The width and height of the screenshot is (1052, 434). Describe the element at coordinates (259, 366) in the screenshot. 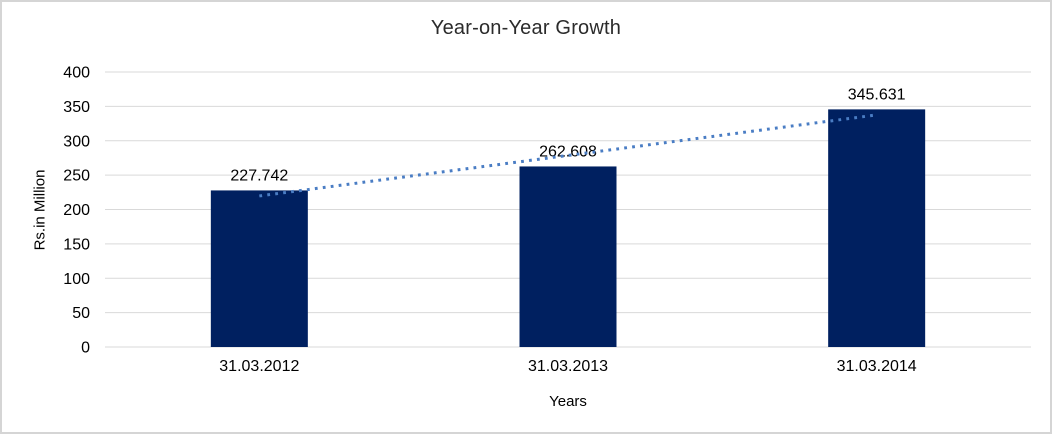

I see `x-tick-label: 31.03.2012` at that location.